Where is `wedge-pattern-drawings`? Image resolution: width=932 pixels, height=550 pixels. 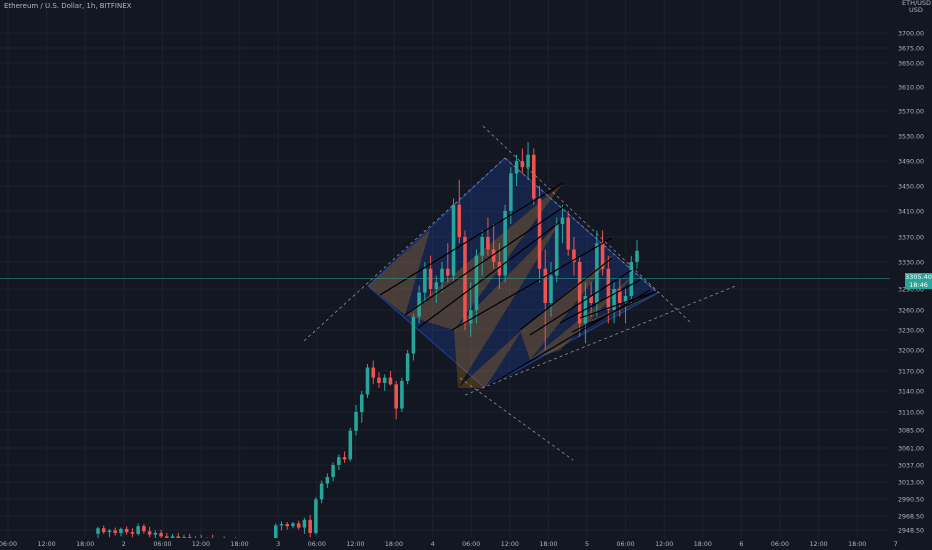 wedge-pattern-drawings is located at coordinates (513, 273).